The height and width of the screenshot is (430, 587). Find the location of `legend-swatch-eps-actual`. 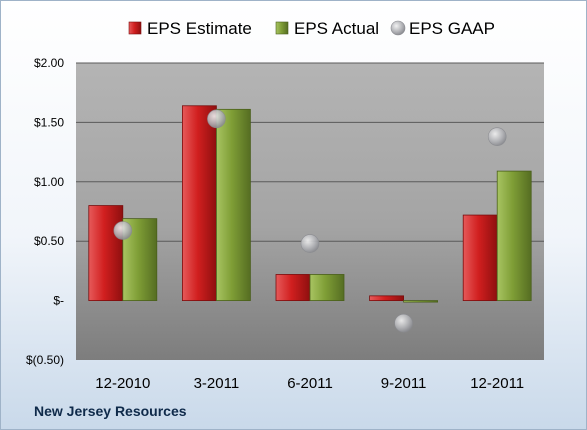

legend-swatch-eps-actual is located at coordinates (282, 28).